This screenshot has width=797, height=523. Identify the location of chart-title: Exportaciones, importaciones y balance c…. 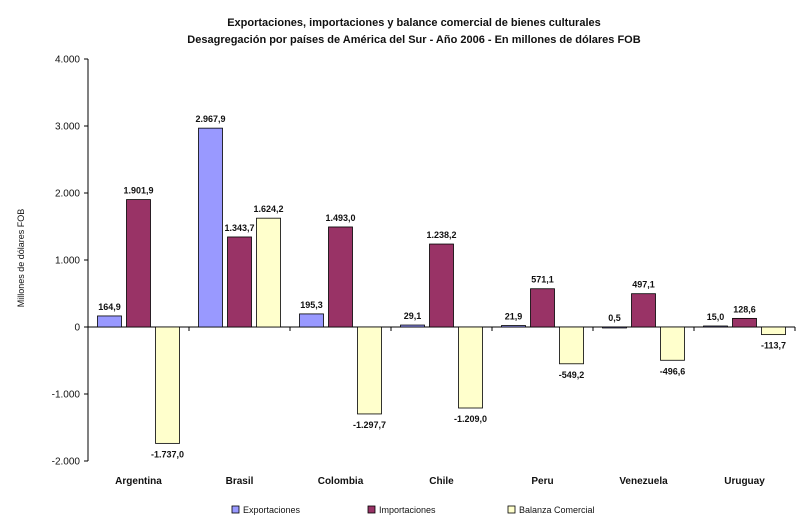
(414, 23).